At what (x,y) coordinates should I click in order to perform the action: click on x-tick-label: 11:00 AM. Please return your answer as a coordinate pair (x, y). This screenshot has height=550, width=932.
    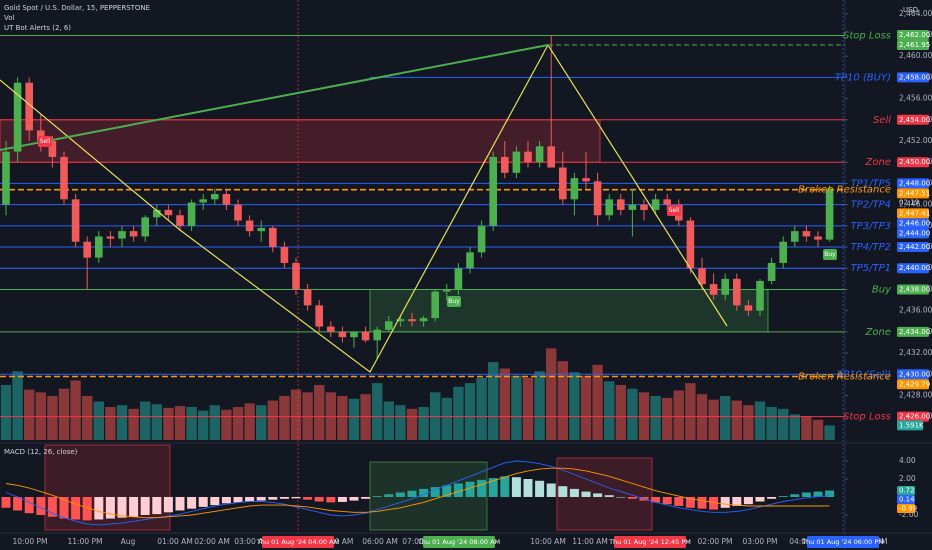
    Looking at the image, I should click on (590, 541).